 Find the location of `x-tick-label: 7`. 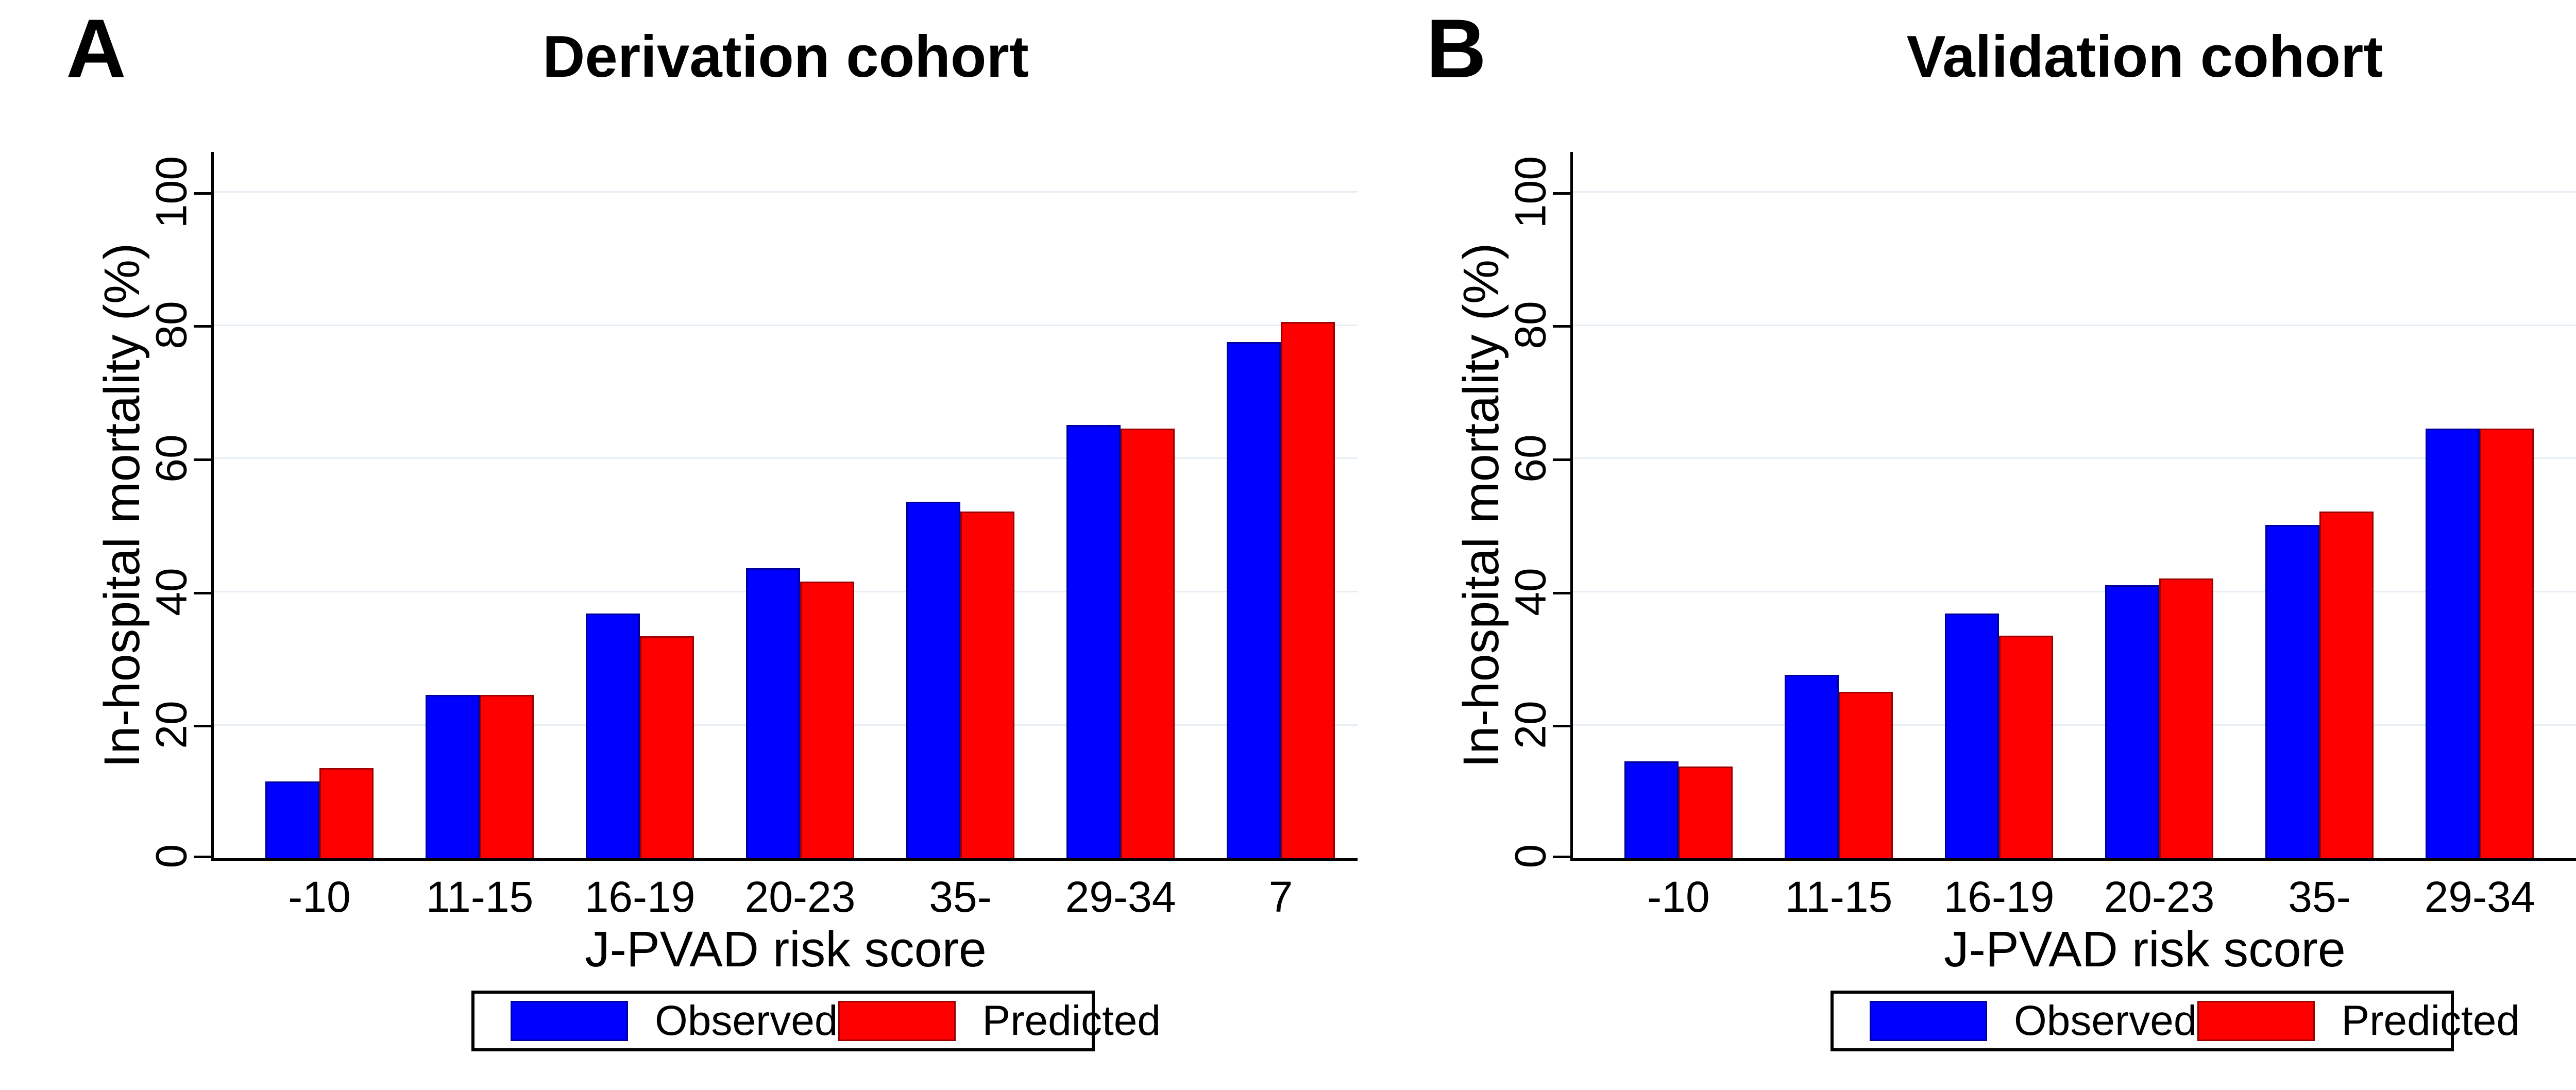

x-tick-label: 7 is located at coordinates (1280, 897).